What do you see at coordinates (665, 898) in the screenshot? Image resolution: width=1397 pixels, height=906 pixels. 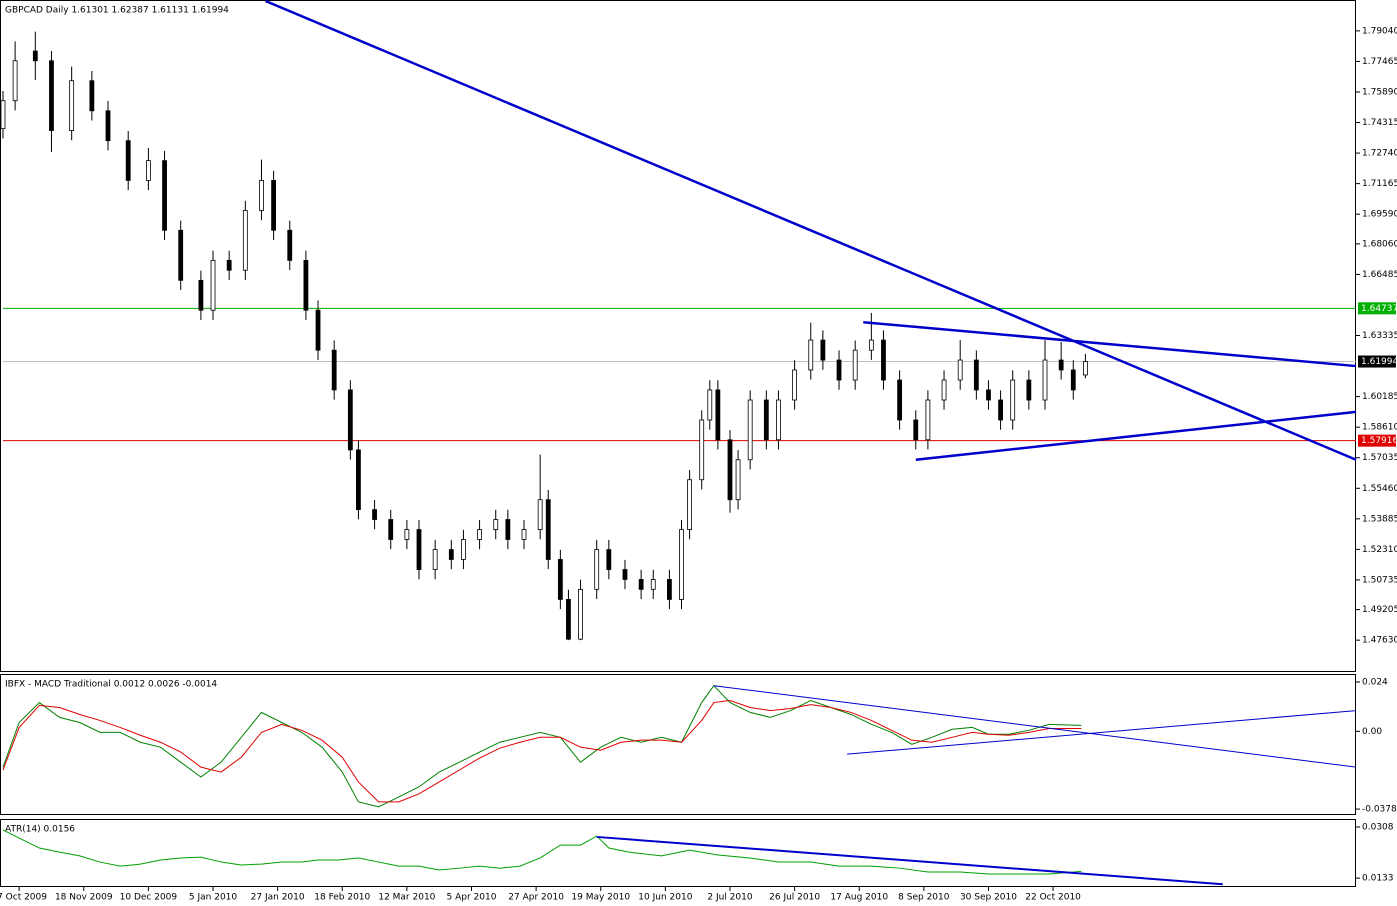 I see `x-tick-label: 10 Jun 2010` at bounding box center [665, 898].